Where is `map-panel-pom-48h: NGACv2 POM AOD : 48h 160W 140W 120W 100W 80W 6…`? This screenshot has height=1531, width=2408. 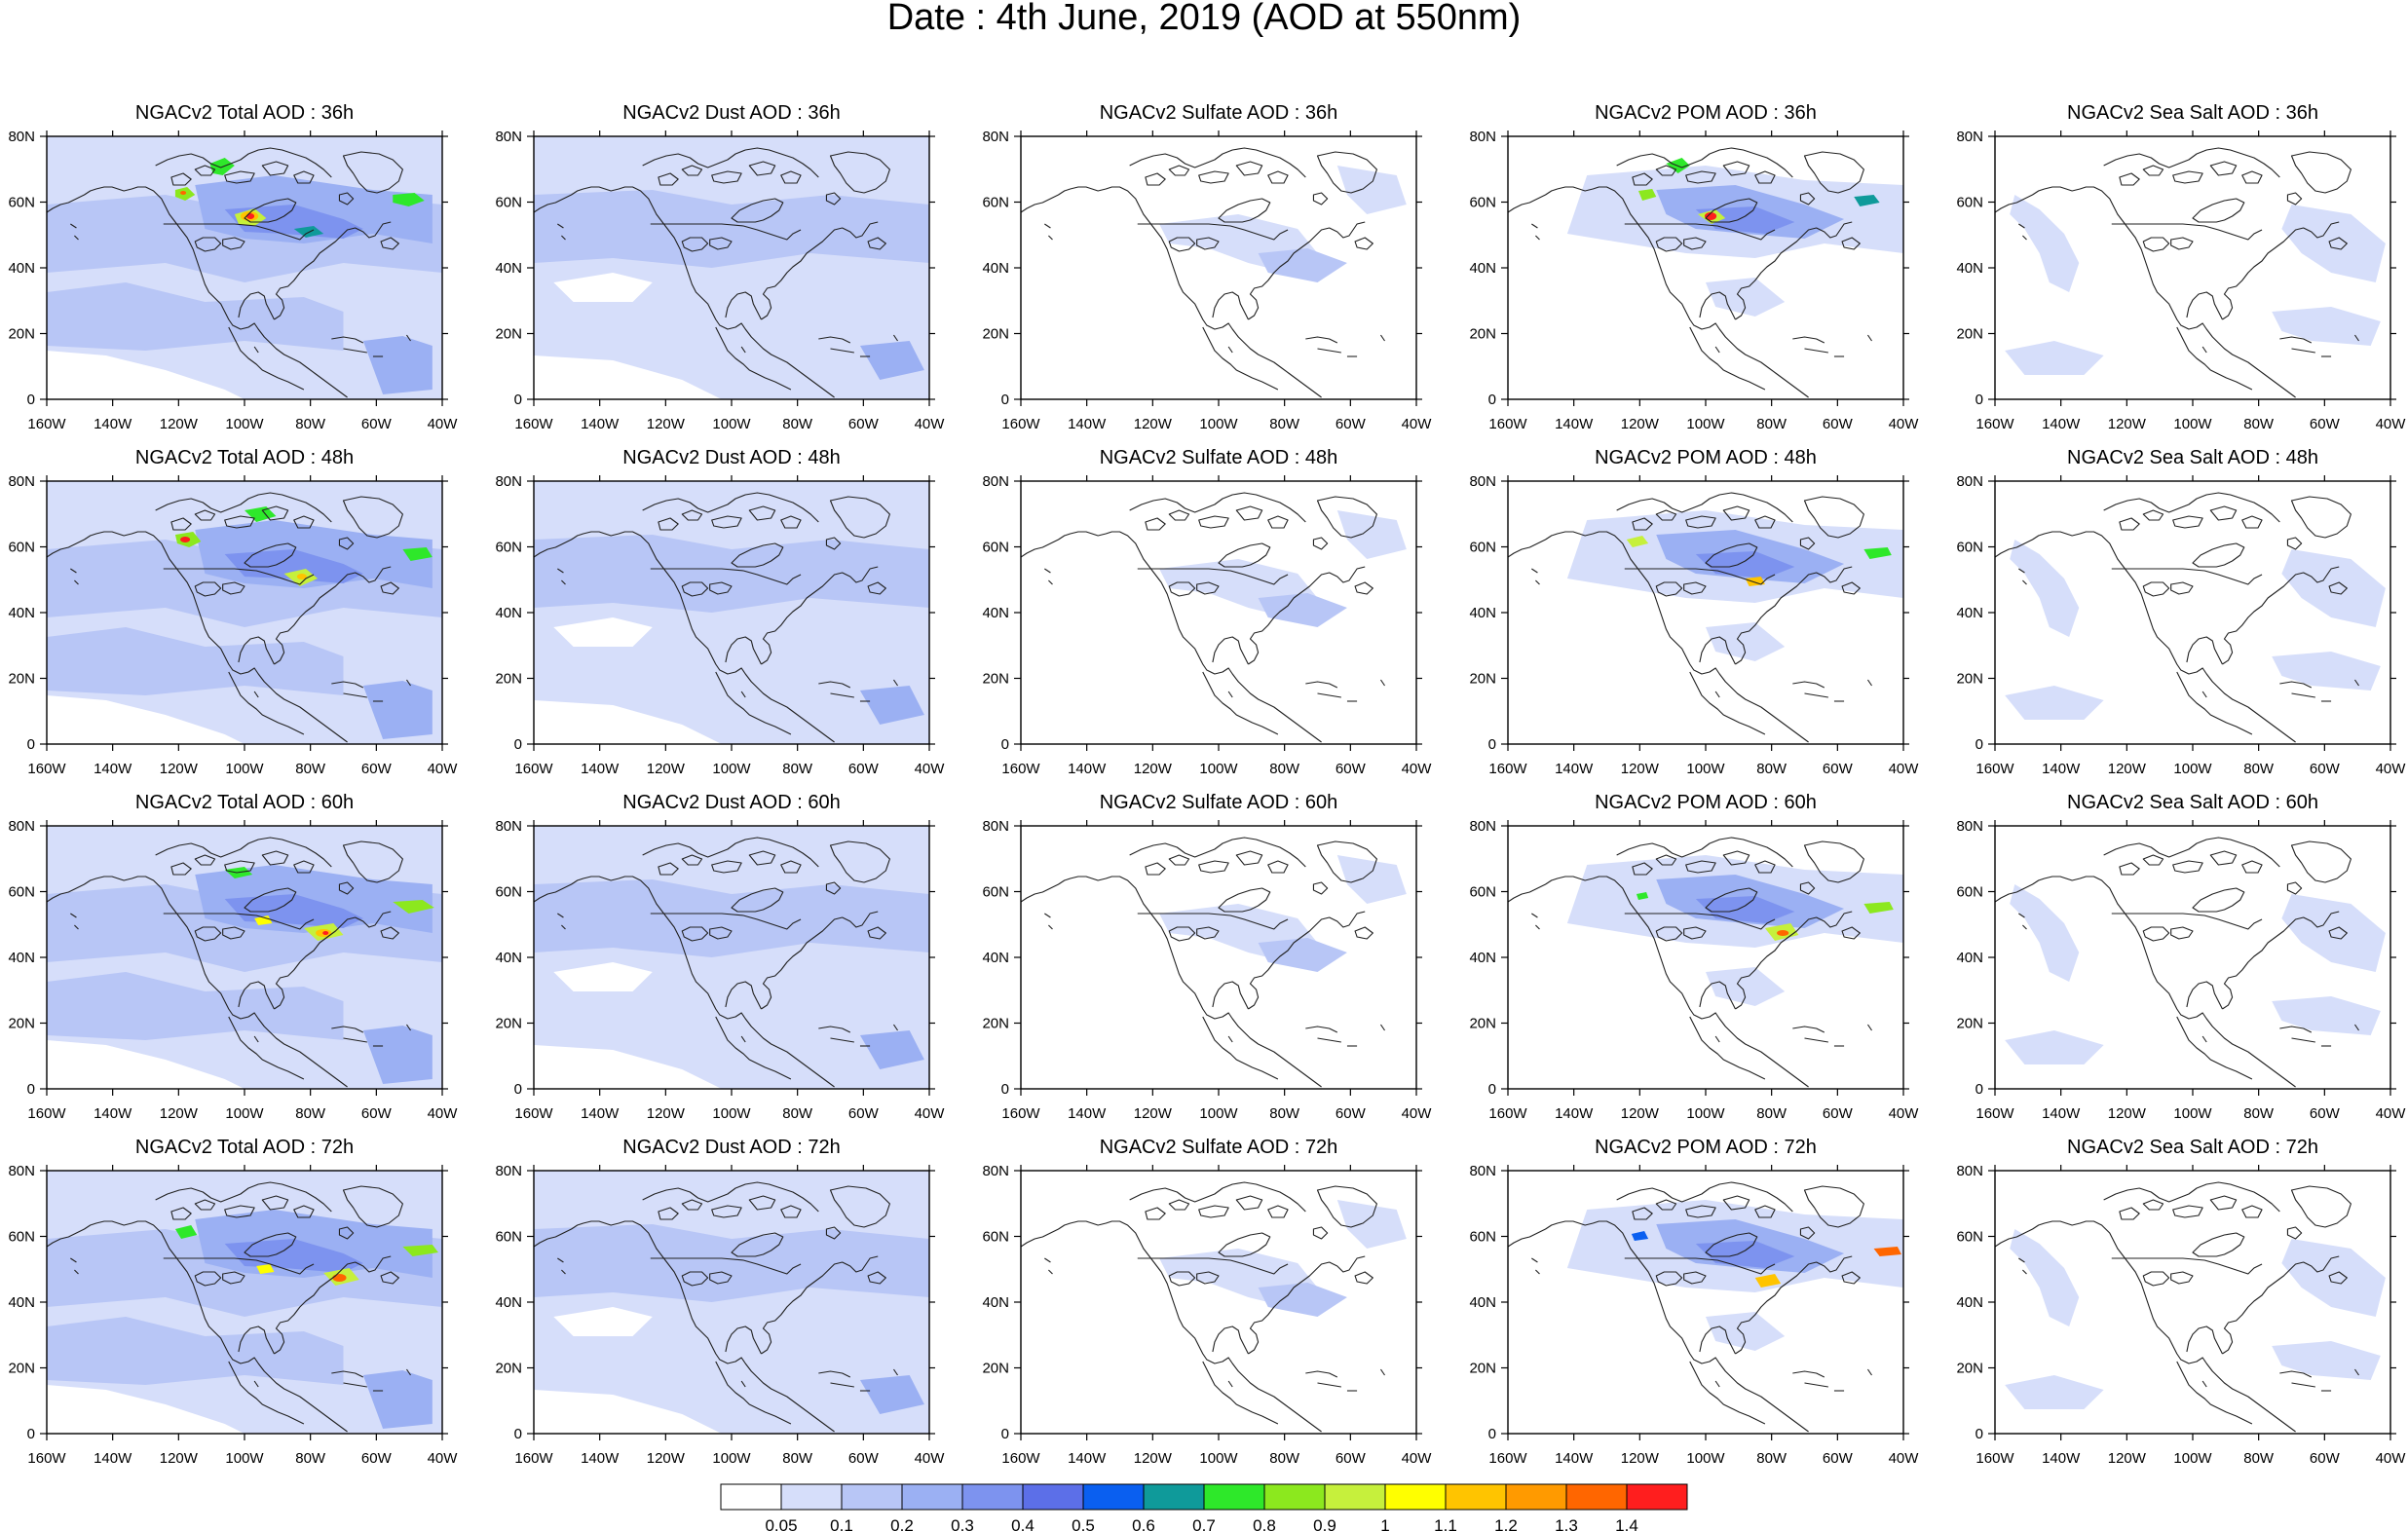
map-panel-pom-48h: NGACv2 POM AOD : 48h 160W 140W 120W 100W 80W 6… is located at coordinates (1694, 612).